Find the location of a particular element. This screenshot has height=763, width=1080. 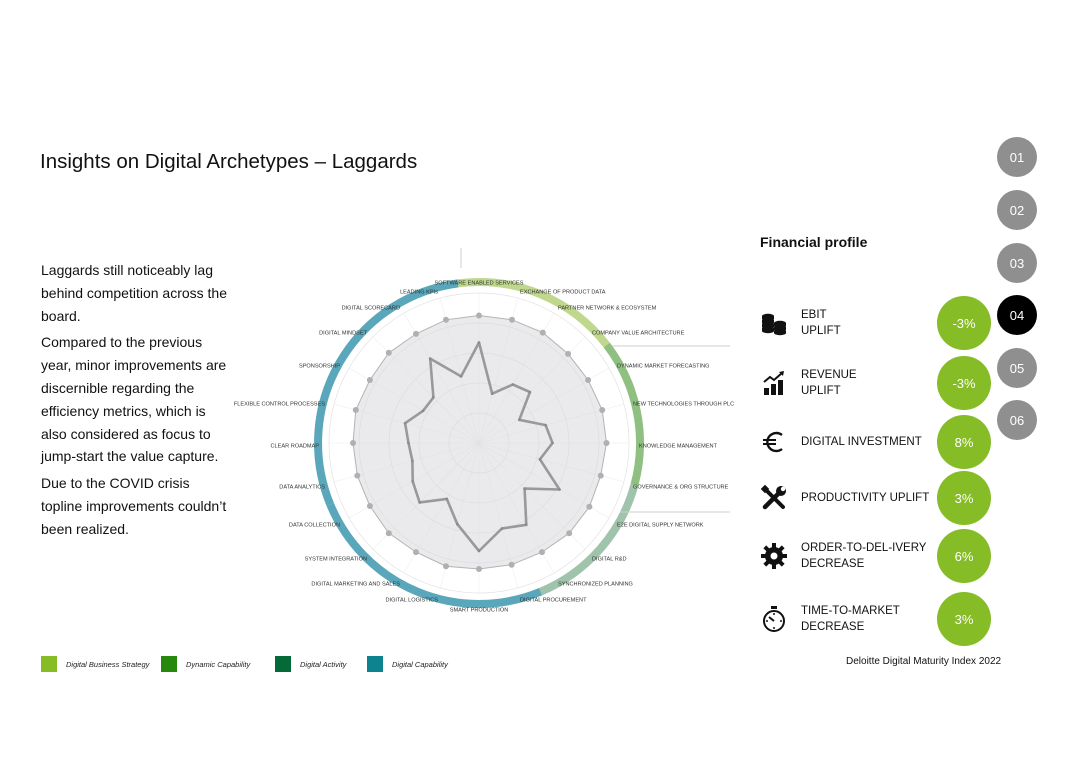

legend-item: Digital Business Strategy is located at coordinates (95, 664).